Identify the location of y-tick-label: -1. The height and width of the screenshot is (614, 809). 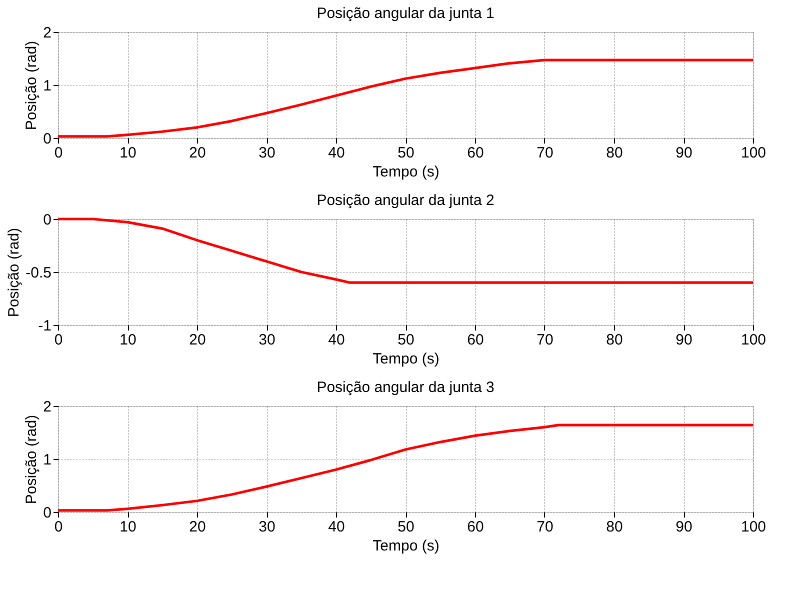
(45, 326).